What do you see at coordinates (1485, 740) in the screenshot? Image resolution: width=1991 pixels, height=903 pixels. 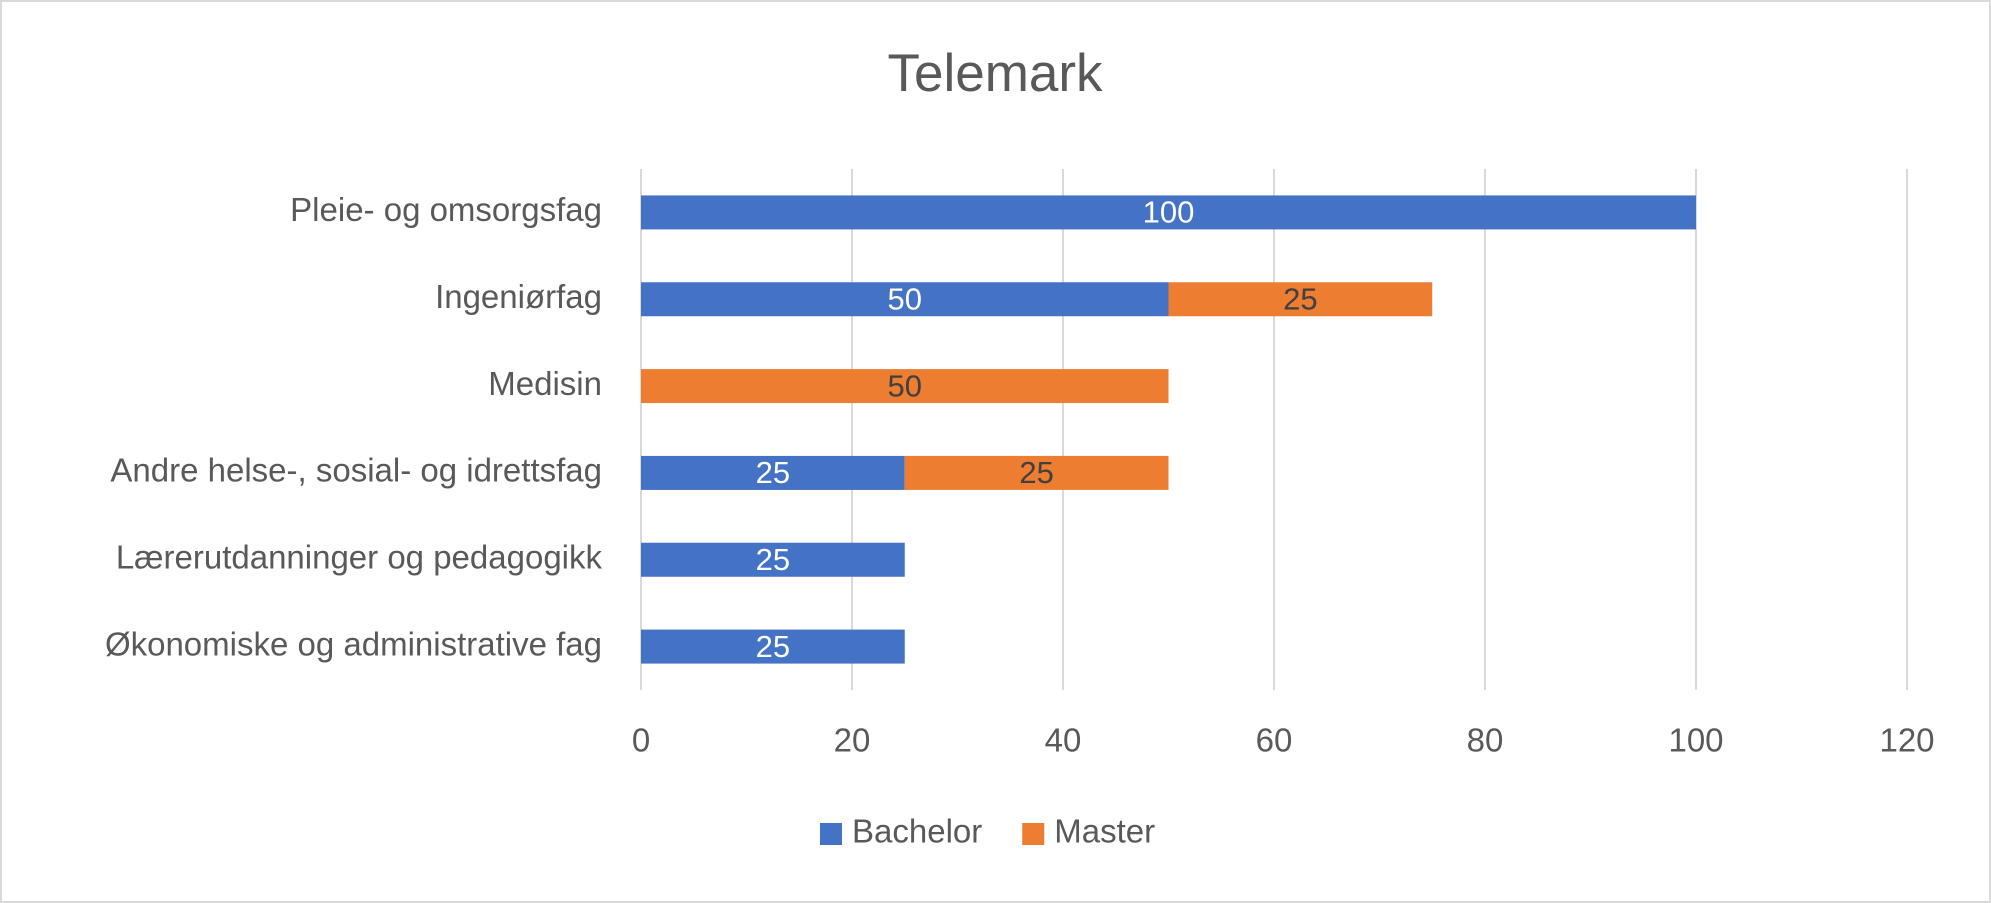 I see `x-tick-label: 80` at bounding box center [1485, 740].